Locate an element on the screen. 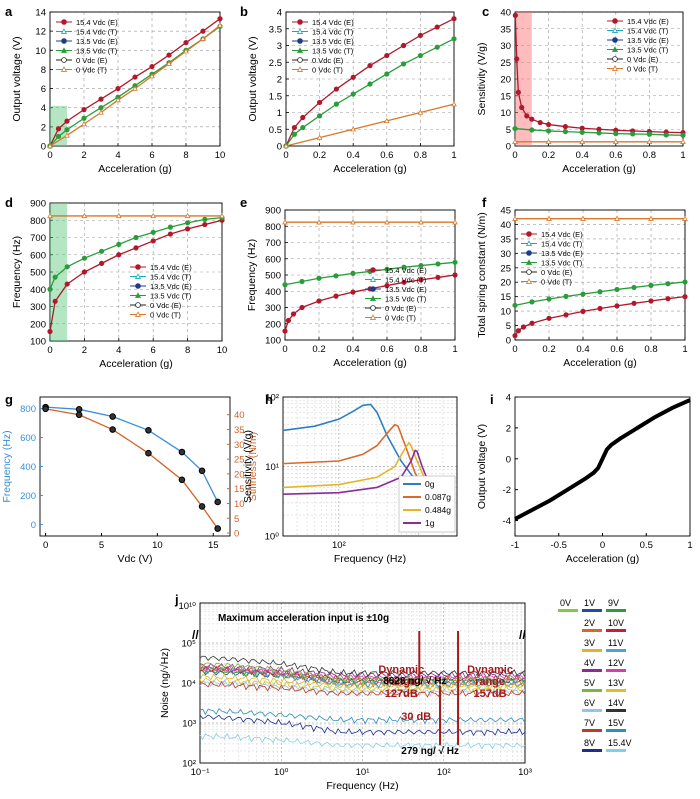  x-tick-label: 0 is located at coordinates (514, 349).